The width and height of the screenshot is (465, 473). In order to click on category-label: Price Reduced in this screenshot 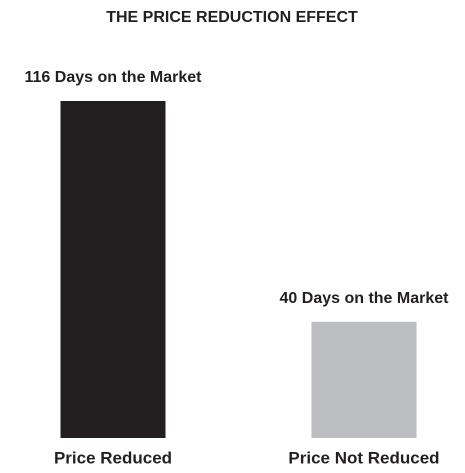, I will do `click(113, 457)`.